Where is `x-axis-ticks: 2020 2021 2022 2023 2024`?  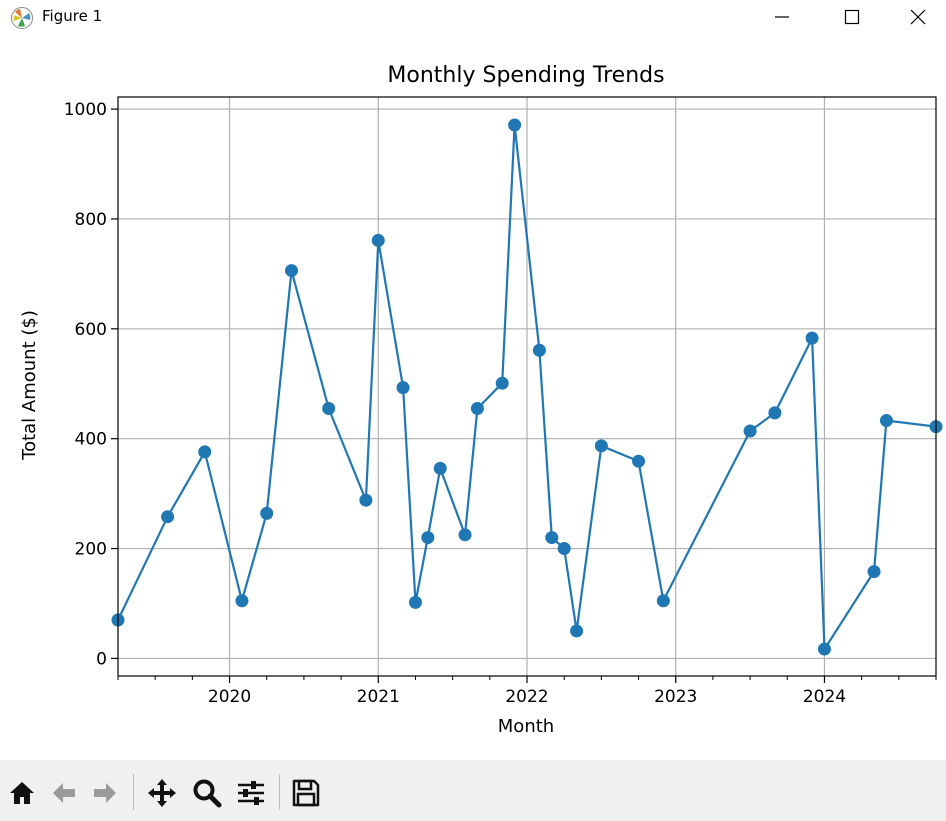
x-axis-ticks: 2020 2021 2022 2023 2024 is located at coordinates (527, 691).